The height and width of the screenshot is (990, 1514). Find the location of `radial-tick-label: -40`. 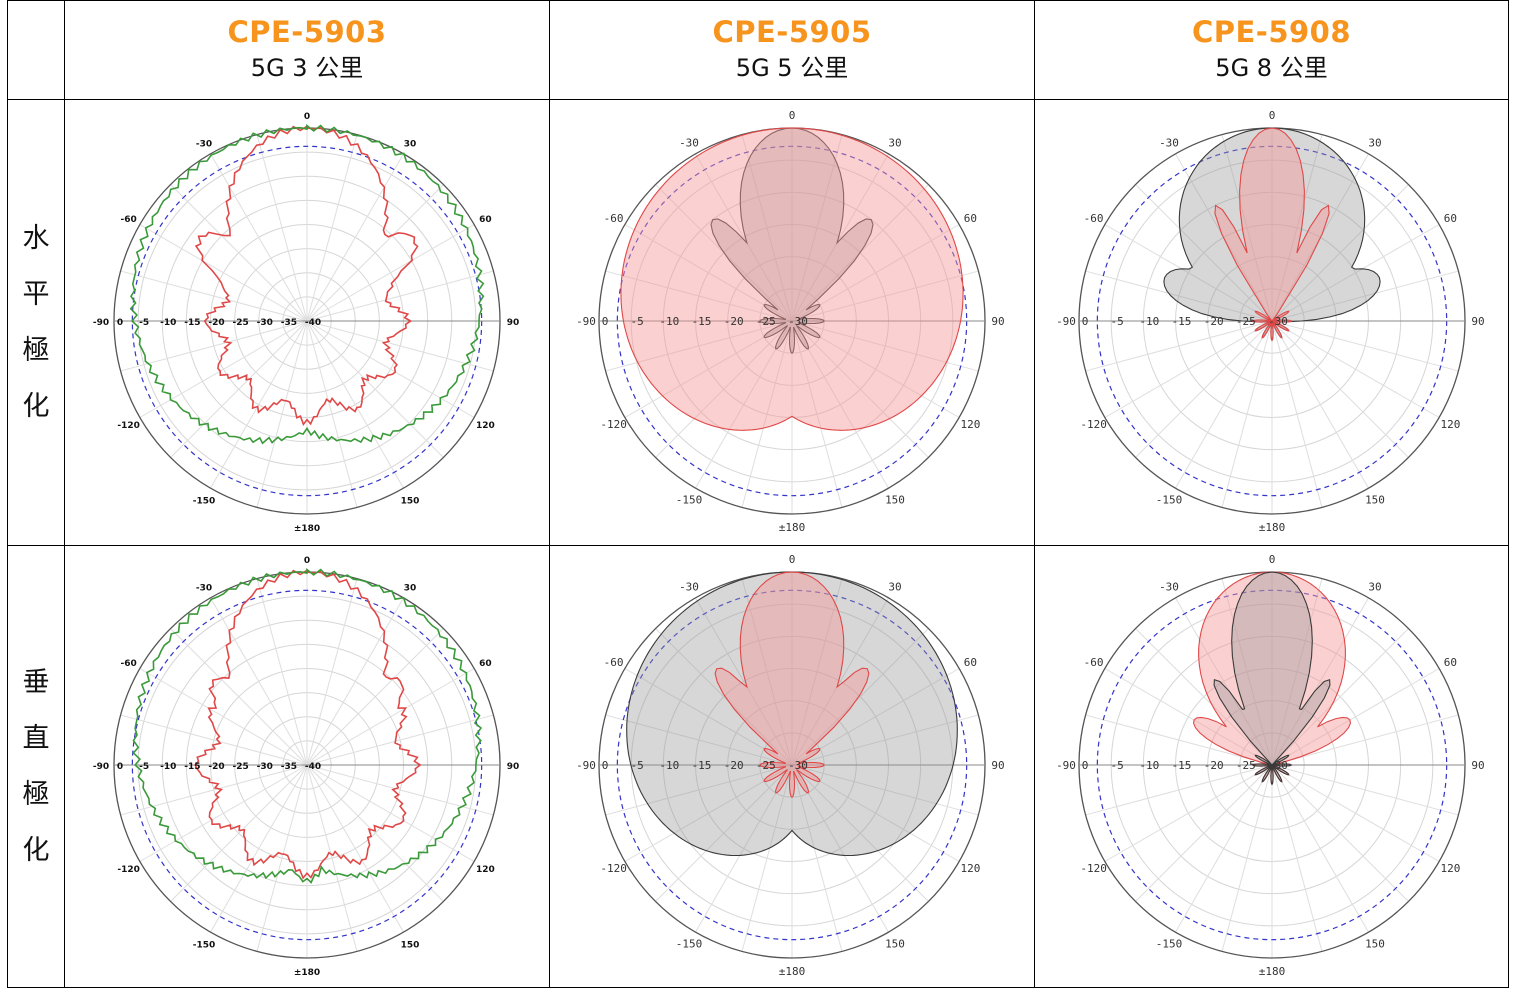

radial-tick-label: -40 is located at coordinates (313, 767).